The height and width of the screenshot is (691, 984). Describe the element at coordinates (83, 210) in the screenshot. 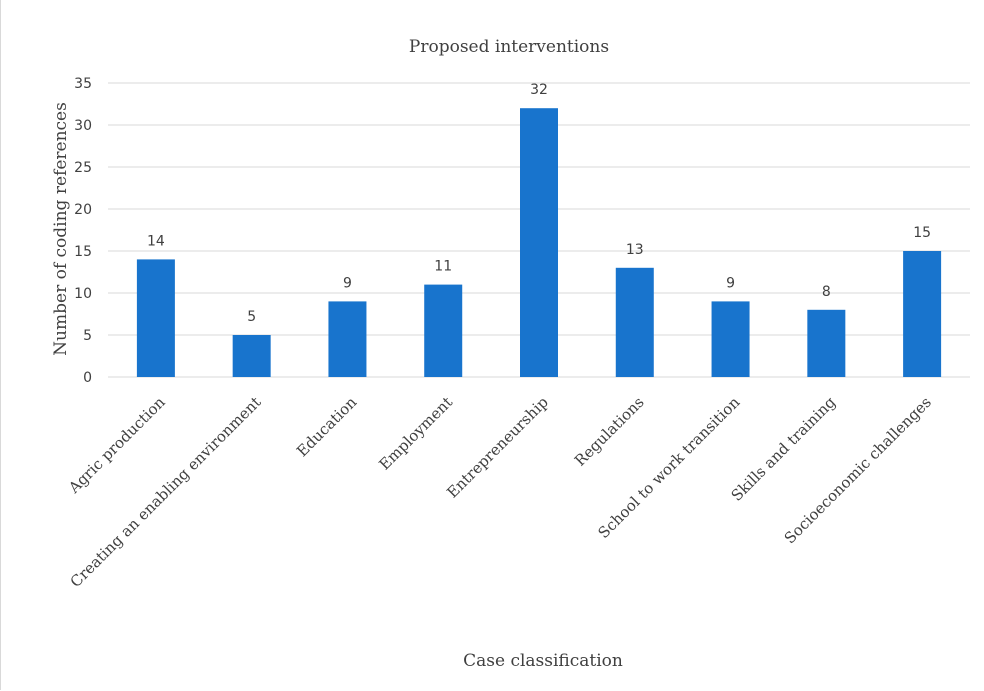

I see `y-tick-label: 20` at that location.